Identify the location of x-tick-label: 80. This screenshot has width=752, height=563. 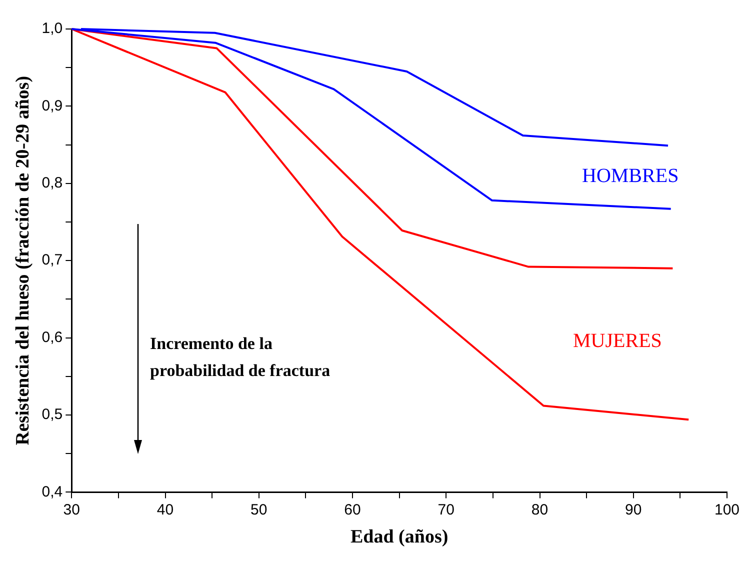
(539, 509).